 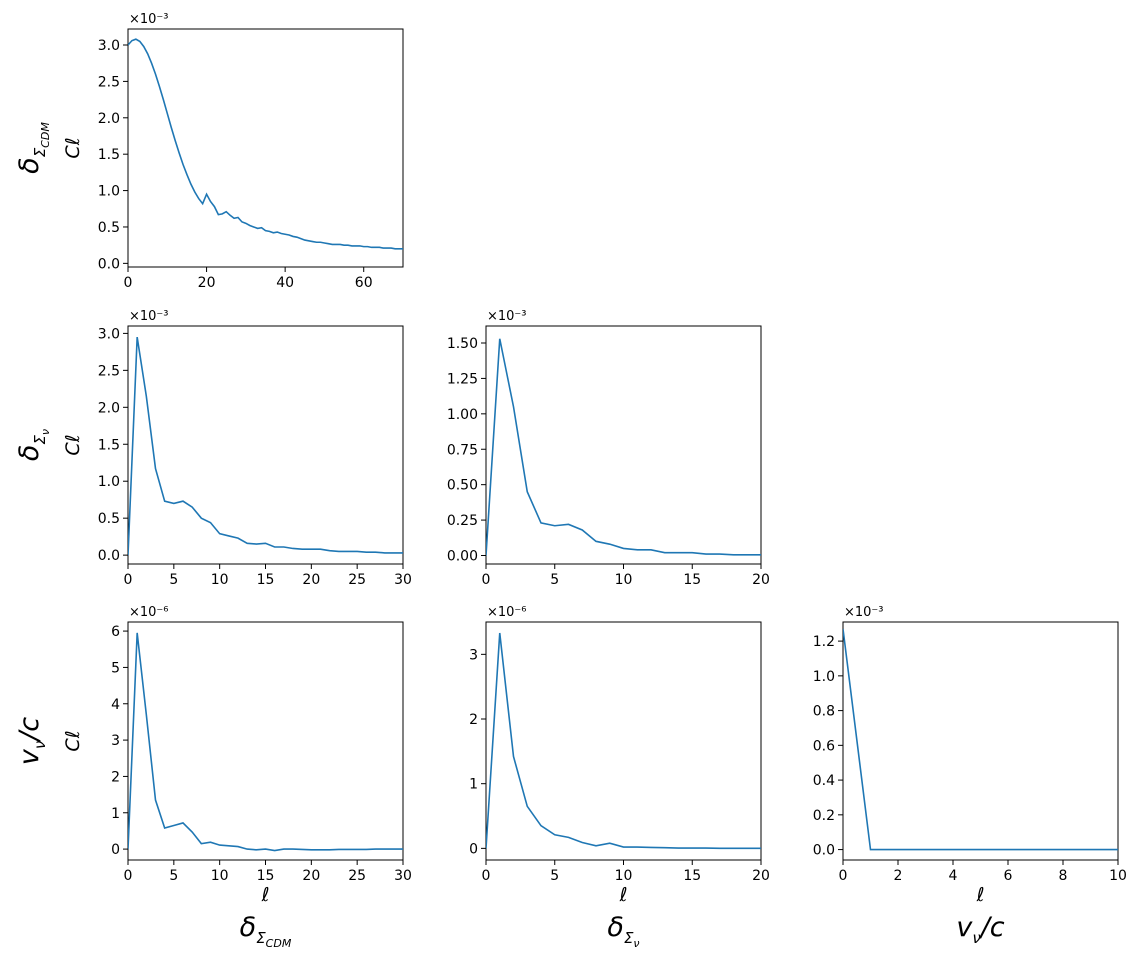 What do you see at coordinates (623, 931) in the screenshot?
I see `column-label-1: δΣν` at bounding box center [623, 931].